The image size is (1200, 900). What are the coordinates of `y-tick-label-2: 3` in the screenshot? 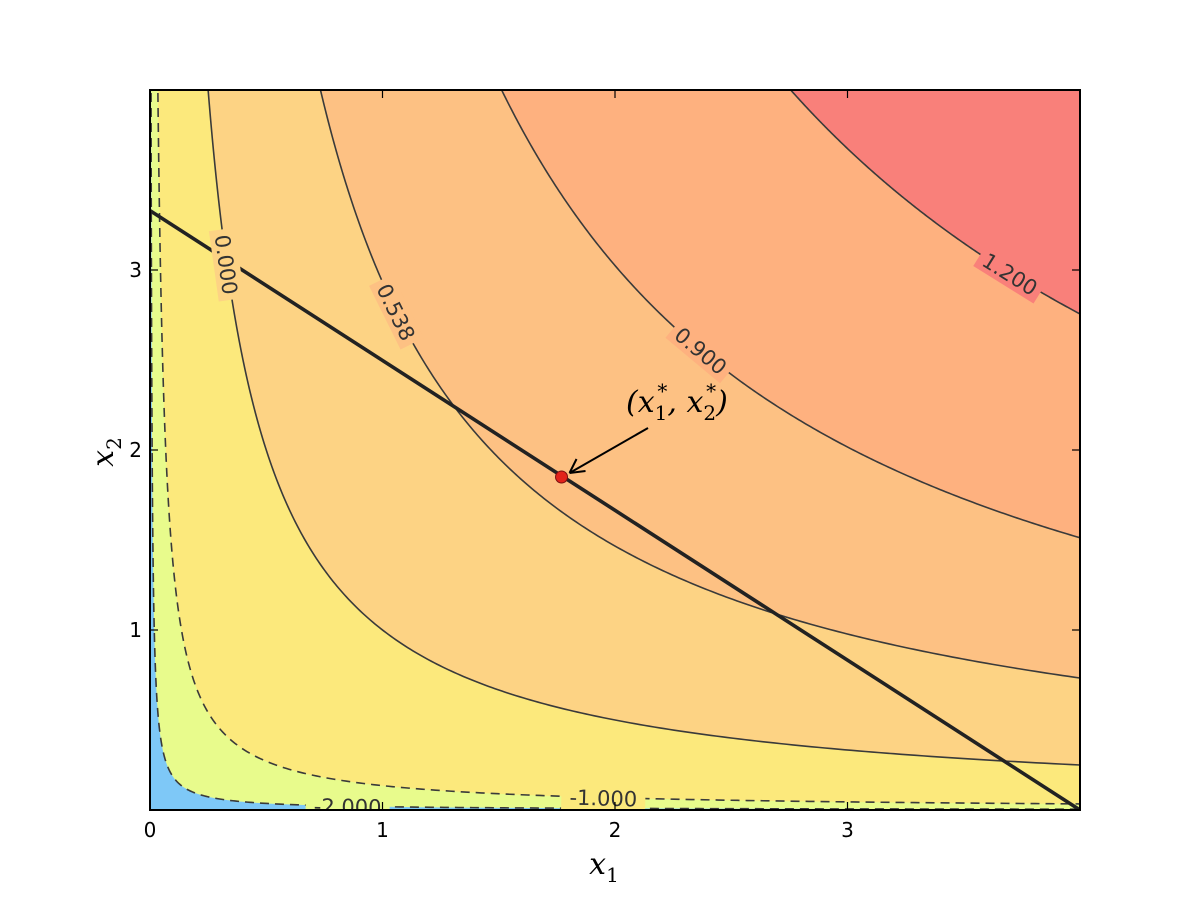 It's located at (135, 270).